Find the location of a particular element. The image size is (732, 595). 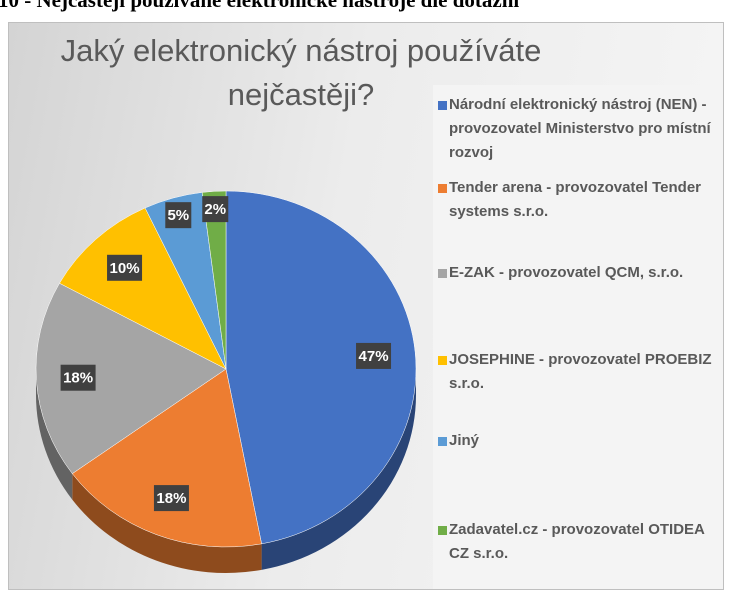

data-label: 47% is located at coordinates (374, 355).